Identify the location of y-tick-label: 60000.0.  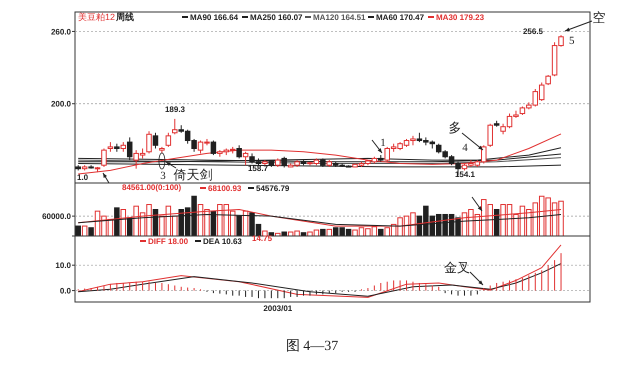
(57, 217).